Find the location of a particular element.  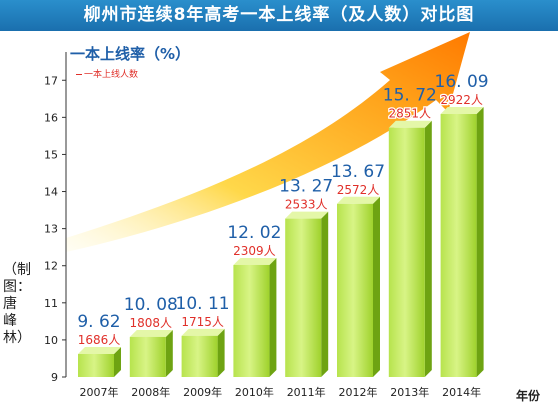

count-label: 1808人 is located at coordinates (151, 323).